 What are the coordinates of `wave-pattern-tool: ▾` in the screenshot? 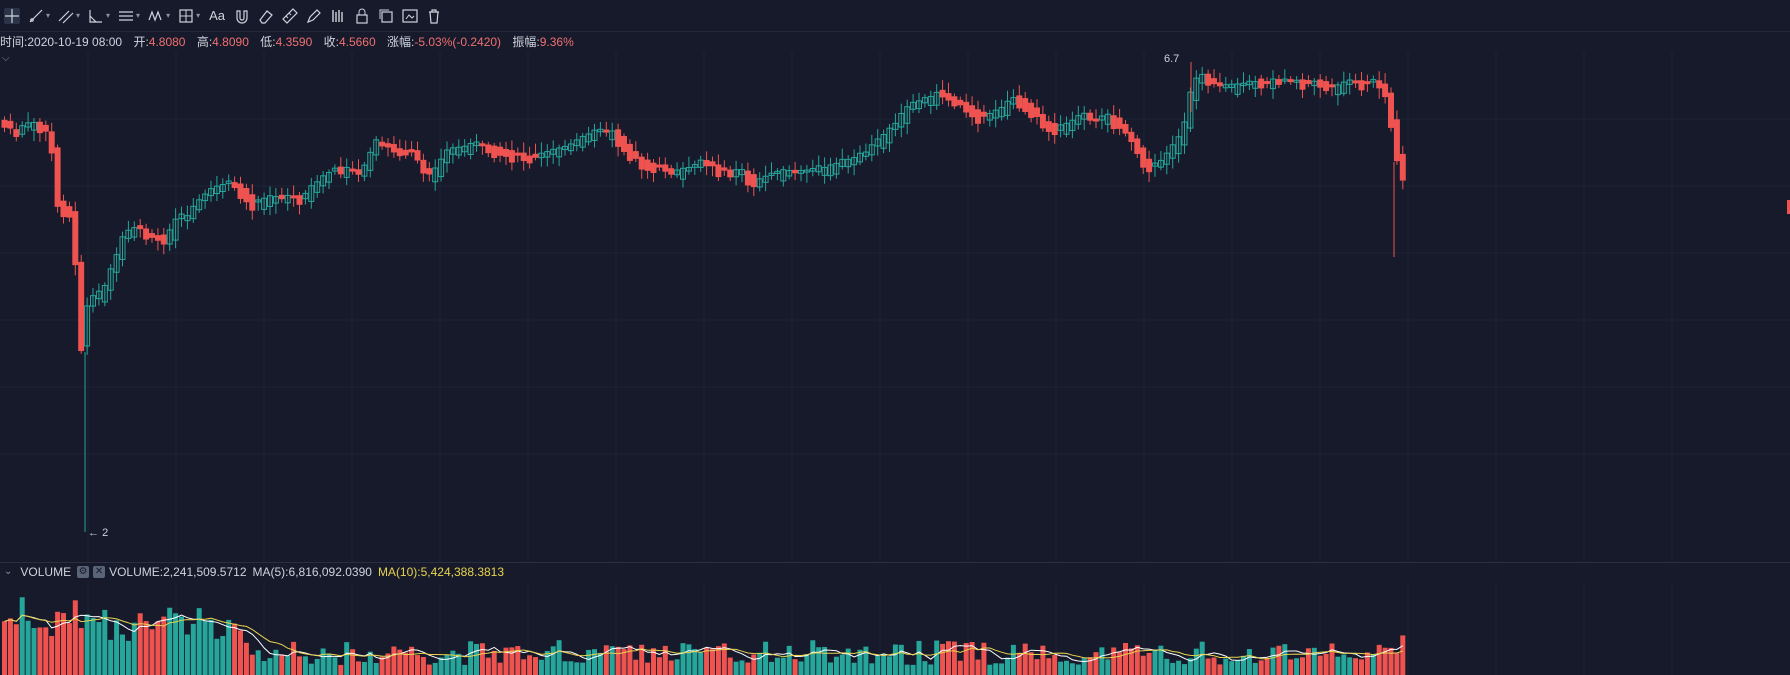 It's located at (159, 15).